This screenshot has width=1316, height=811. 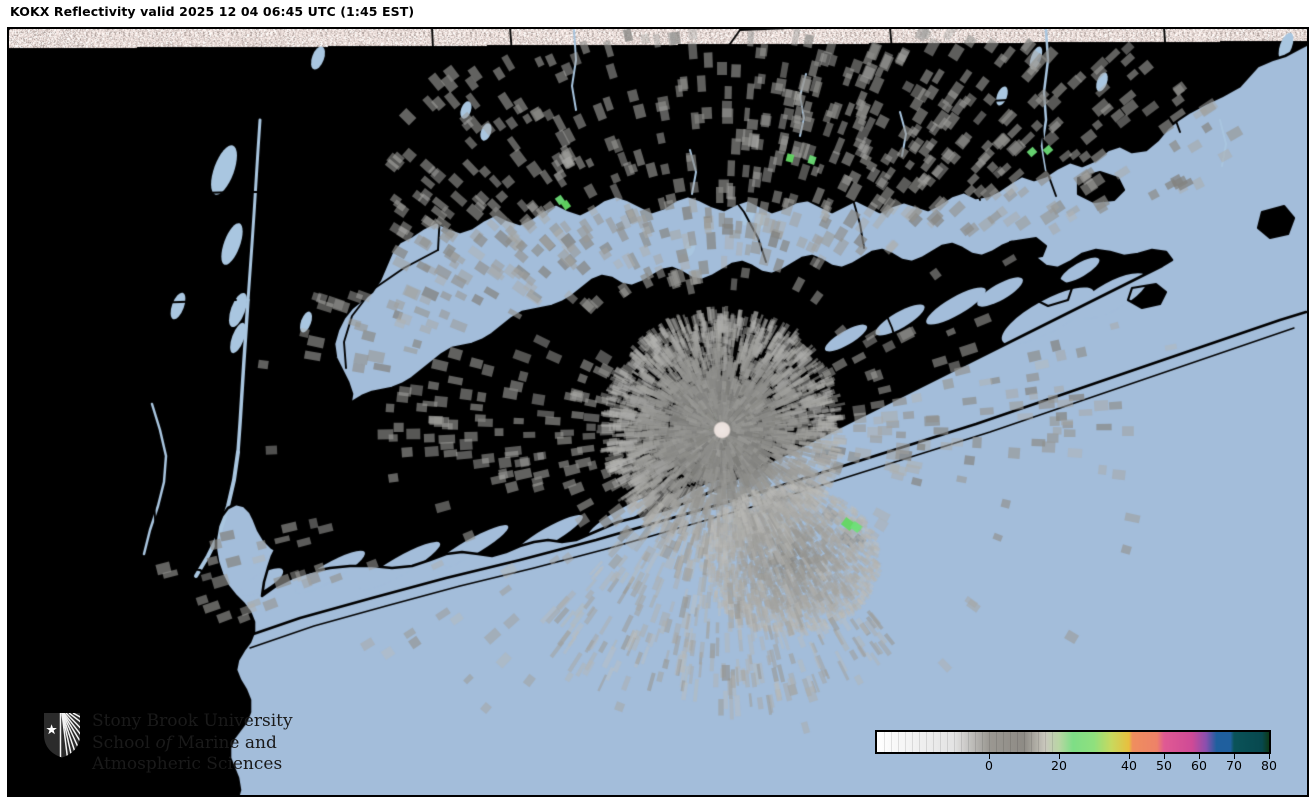 I want to click on colorbar-gradient, so click(x=1073, y=742).